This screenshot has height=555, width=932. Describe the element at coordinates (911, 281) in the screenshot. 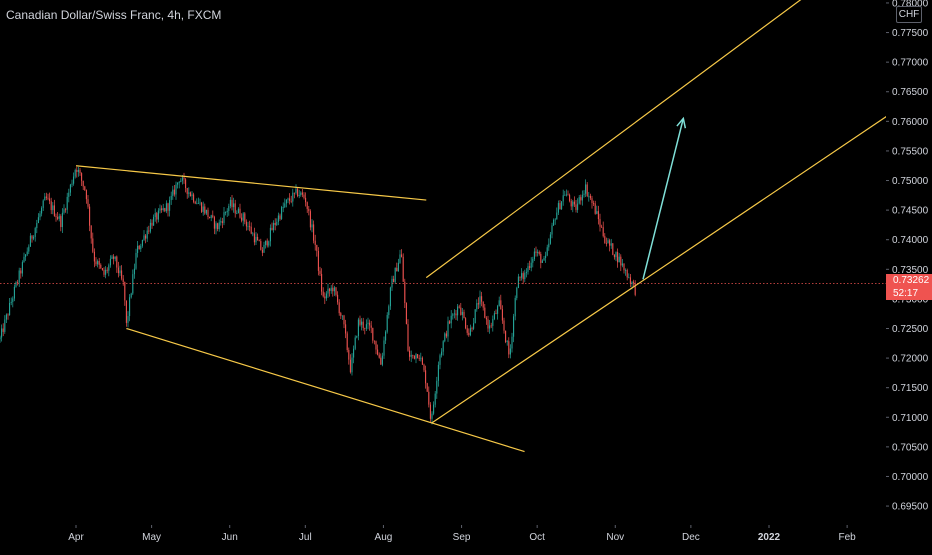

I see `current-price-label: 0.73262` at that location.